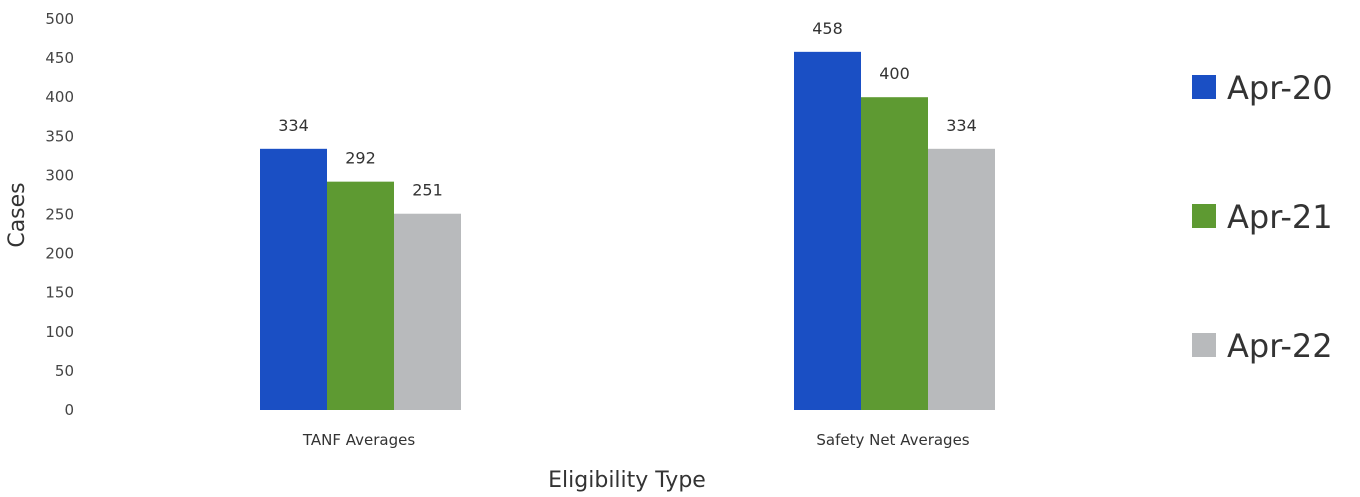  Describe the element at coordinates (17, 214) in the screenshot. I see `y-axis-title: Cases` at that location.